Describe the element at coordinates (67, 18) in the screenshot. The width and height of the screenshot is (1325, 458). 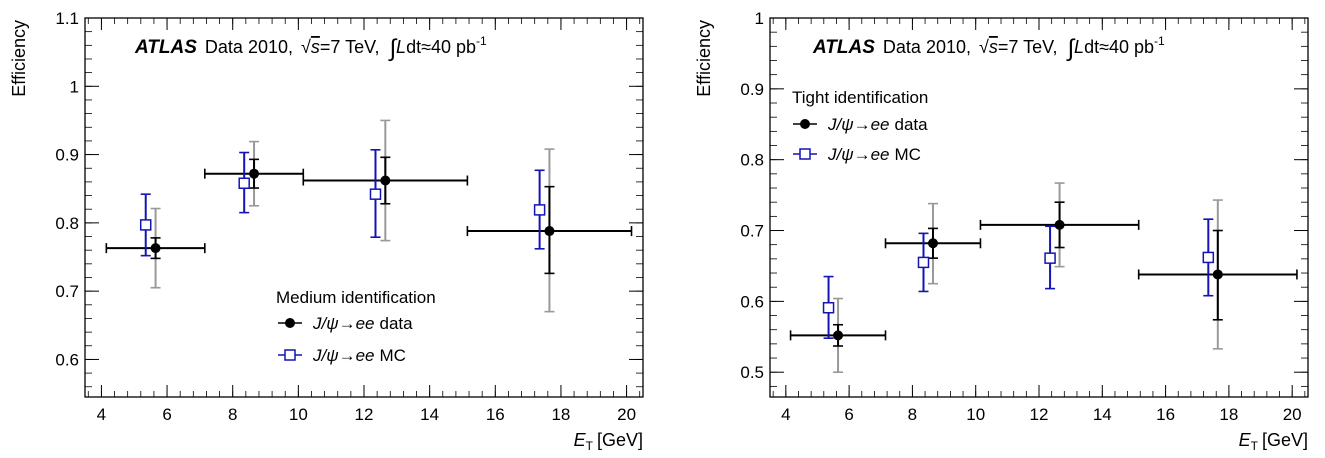
I see `y-tick-label: 1.1` at that location.